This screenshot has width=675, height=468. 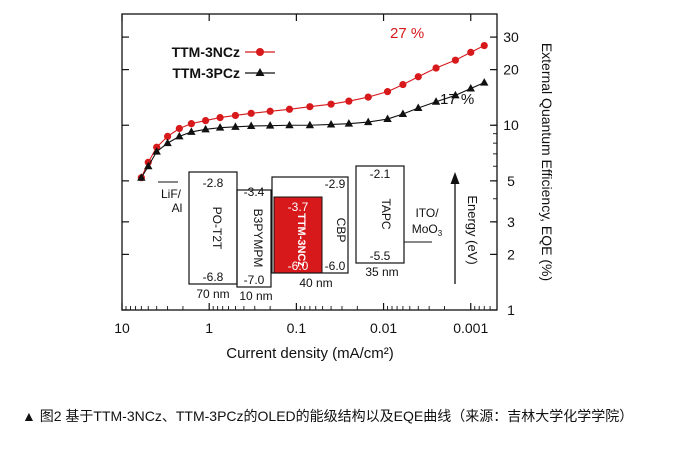 I want to click on po-t2t-top: -2.8, so click(x=213, y=183).